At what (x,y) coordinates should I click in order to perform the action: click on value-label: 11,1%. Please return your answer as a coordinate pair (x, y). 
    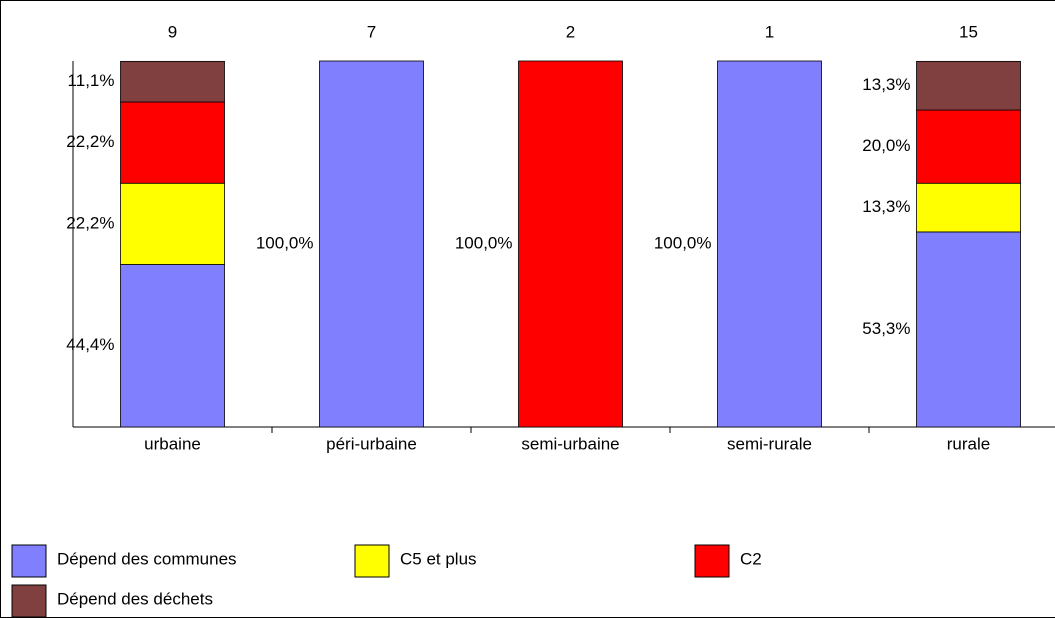
    Looking at the image, I should click on (91, 80).